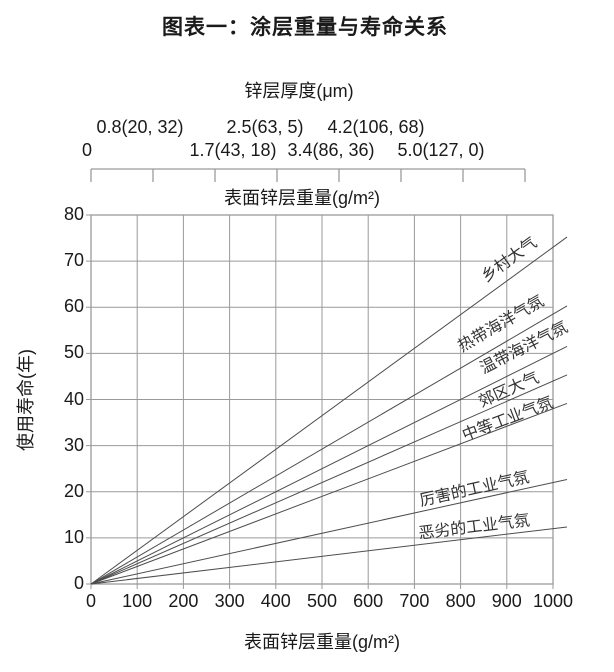  I want to click on x-tick-label: 500, so click(322, 601).